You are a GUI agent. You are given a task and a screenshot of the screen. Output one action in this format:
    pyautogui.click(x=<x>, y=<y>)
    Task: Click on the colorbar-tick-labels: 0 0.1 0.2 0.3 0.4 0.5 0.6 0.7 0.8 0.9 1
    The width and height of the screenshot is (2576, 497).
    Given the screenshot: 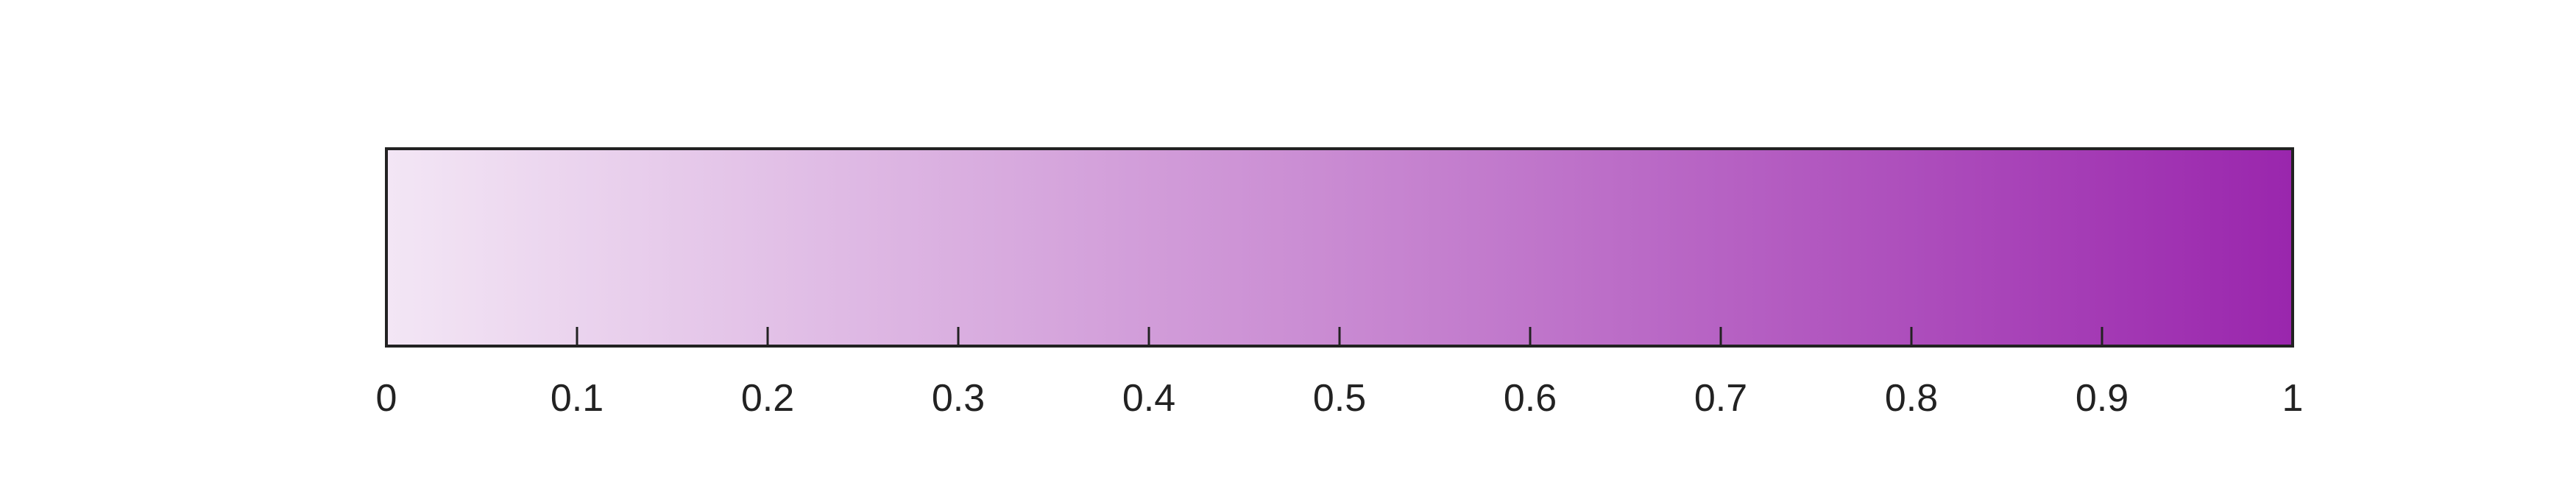 What is the action you would take?
    pyautogui.click(x=1340, y=398)
    